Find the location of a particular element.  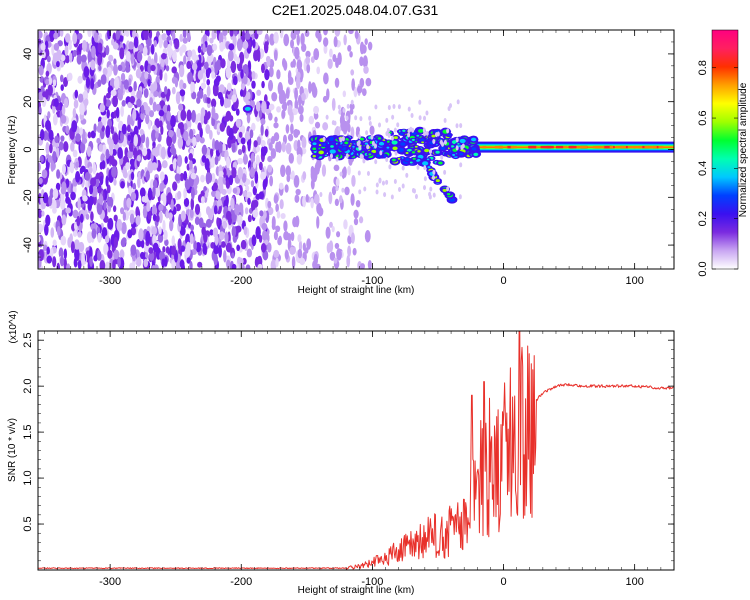

snr-y-axis-label: SNR (10 * v/v) is located at coordinates (12, 450).